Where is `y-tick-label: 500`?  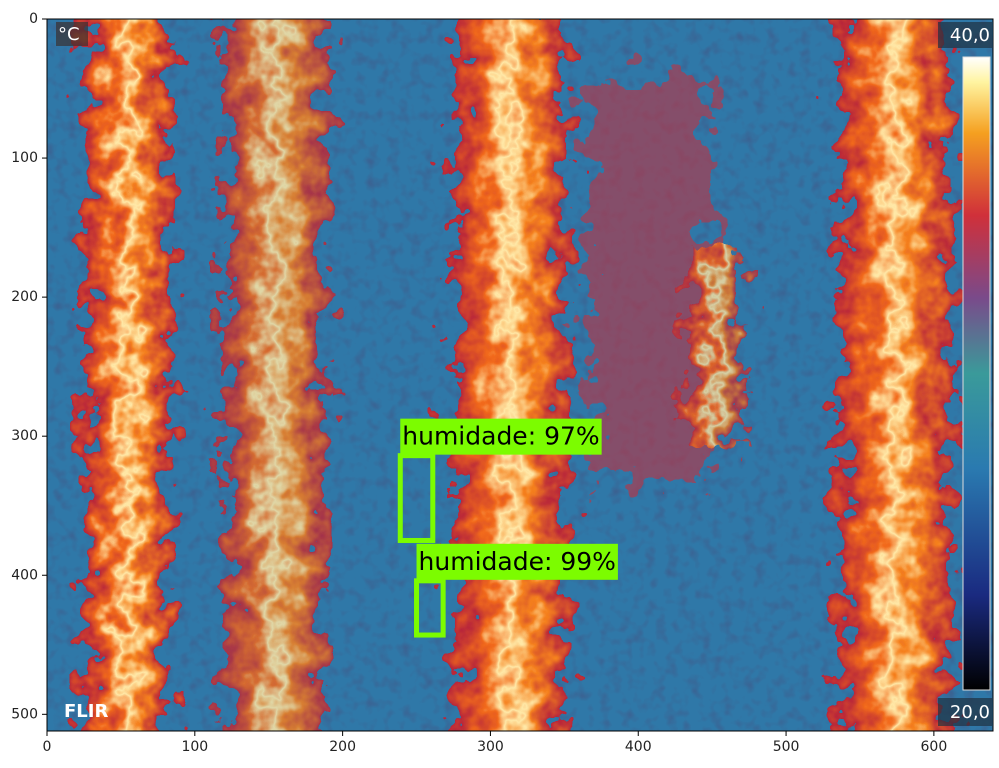 y-tick-label: 500 is located at coordinates (24, 714).